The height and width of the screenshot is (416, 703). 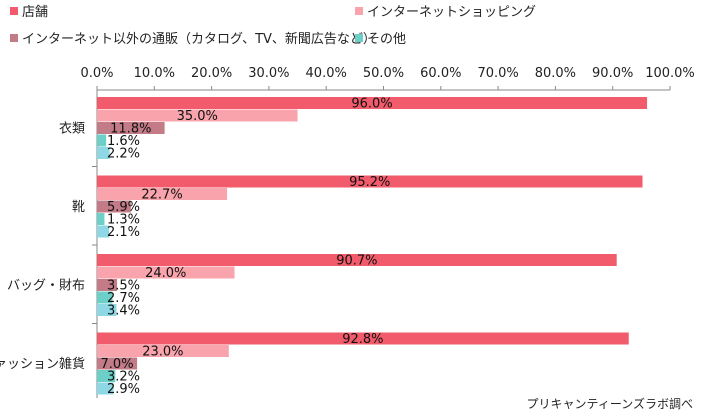 I want to click on x-tick-label: 40.0%, so click(x=326, y=73).